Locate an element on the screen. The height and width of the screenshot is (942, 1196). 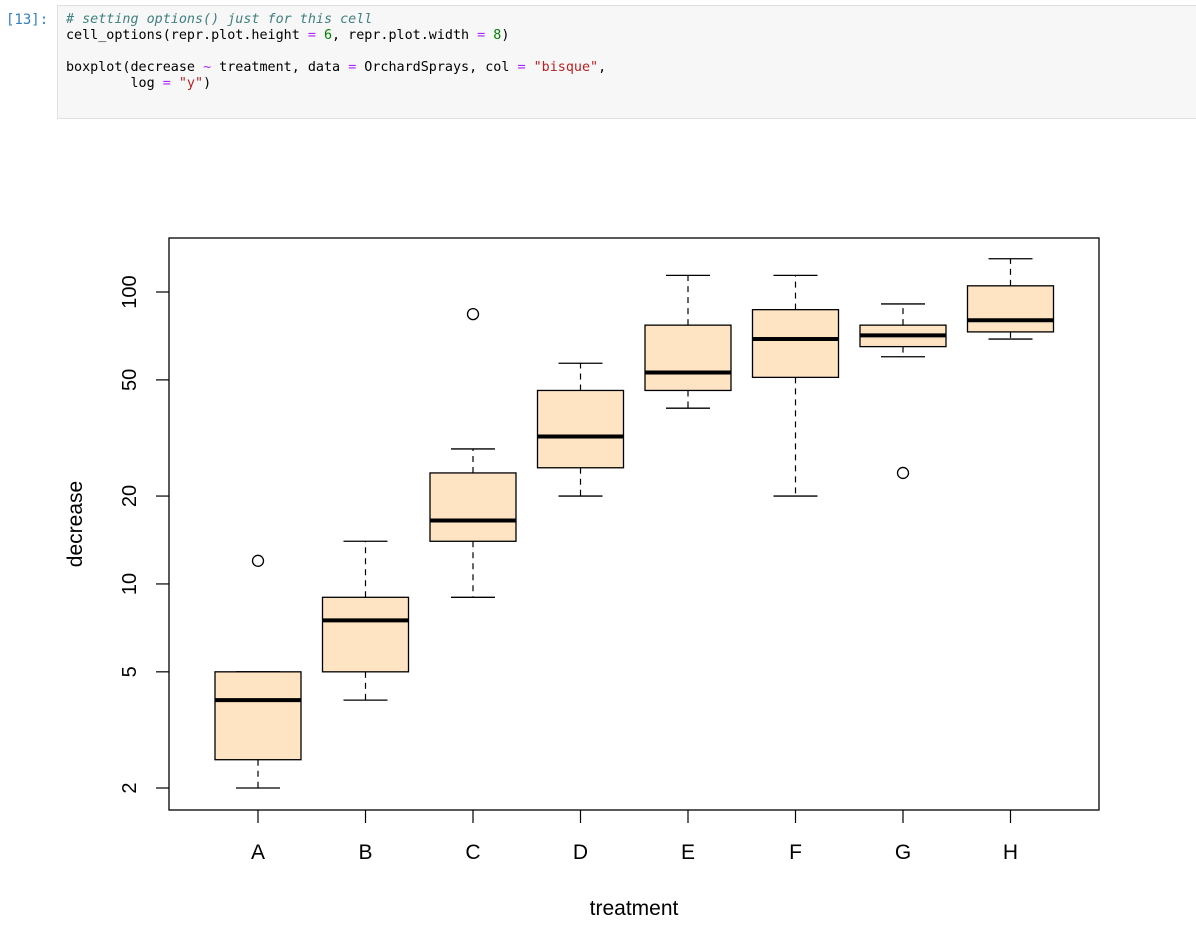
cell-prompt: [13]: is located at coordinates (27, 20).